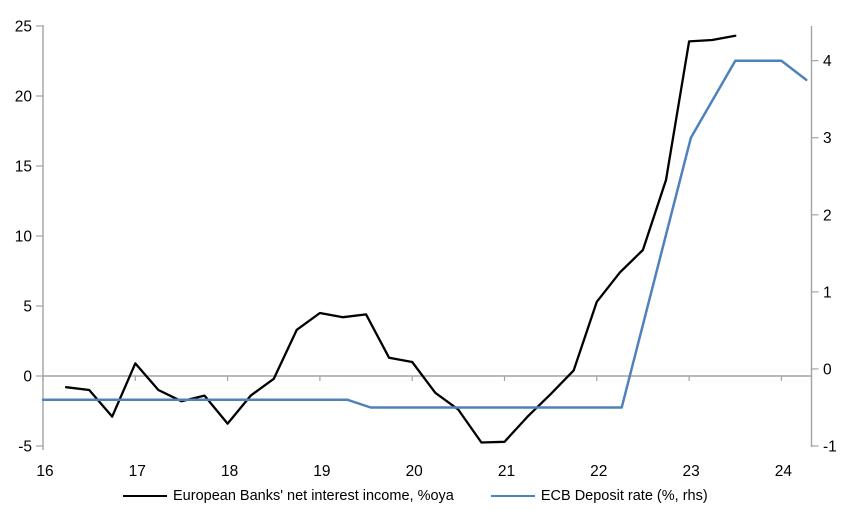 The height and width of the screenshot is (531, 852). Describe the element at coordinates (624, 496) in the screenshot. I see `legend-label-ecb-deposit-rate: ECB Deposit rate (%, rhs)` at that location.